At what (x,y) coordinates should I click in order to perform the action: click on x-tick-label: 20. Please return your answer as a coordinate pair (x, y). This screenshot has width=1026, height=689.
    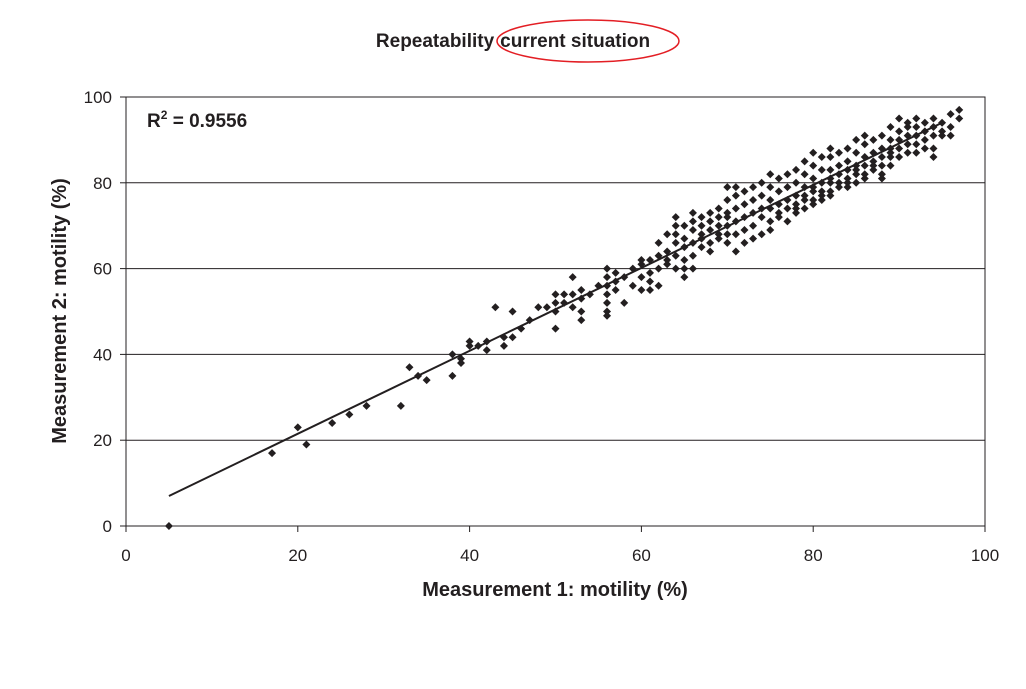
    Looking at the image, I should click on (297, 555).